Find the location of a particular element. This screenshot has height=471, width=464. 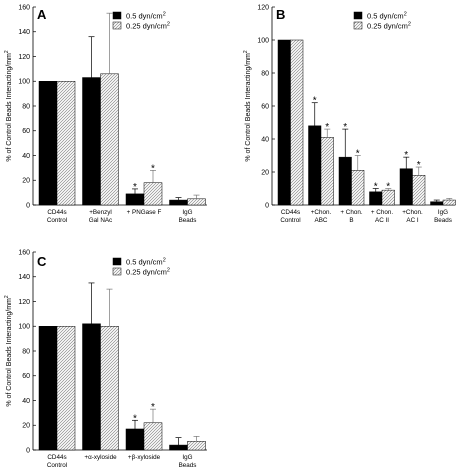

x-category-label: B is located at coordinates (351, 220).